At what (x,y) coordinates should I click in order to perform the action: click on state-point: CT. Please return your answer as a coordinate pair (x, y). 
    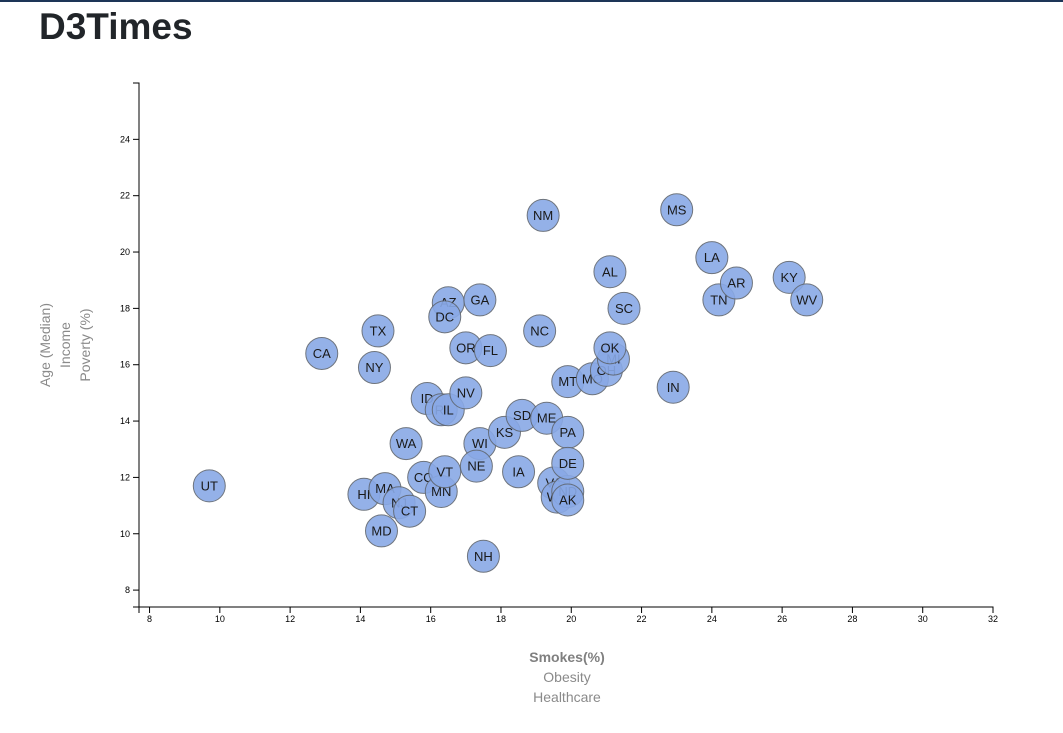
    Looking at the image, I should click on (410, 511).